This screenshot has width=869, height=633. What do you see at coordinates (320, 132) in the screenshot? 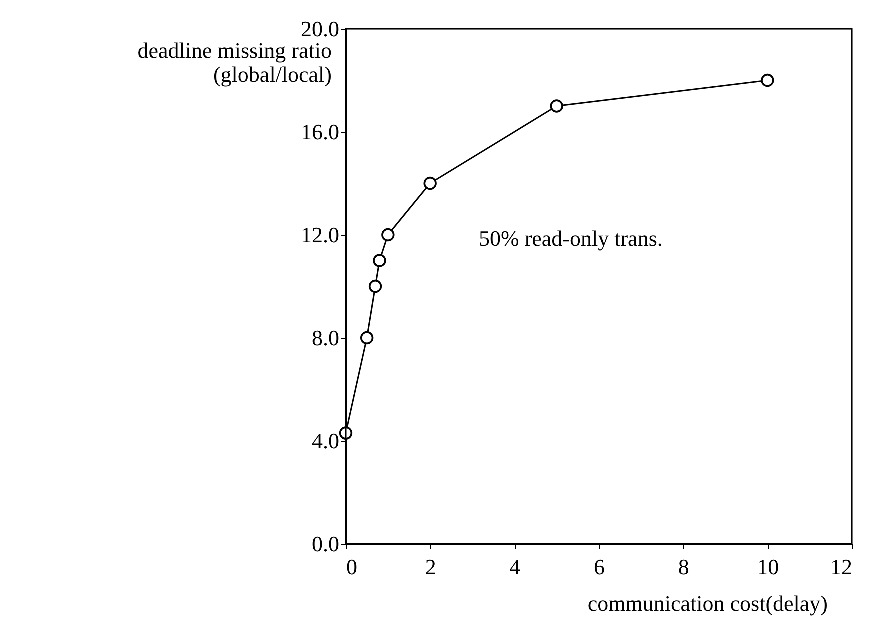
I see `y-tick-label: 16.0` at bounding box center [320, 132].